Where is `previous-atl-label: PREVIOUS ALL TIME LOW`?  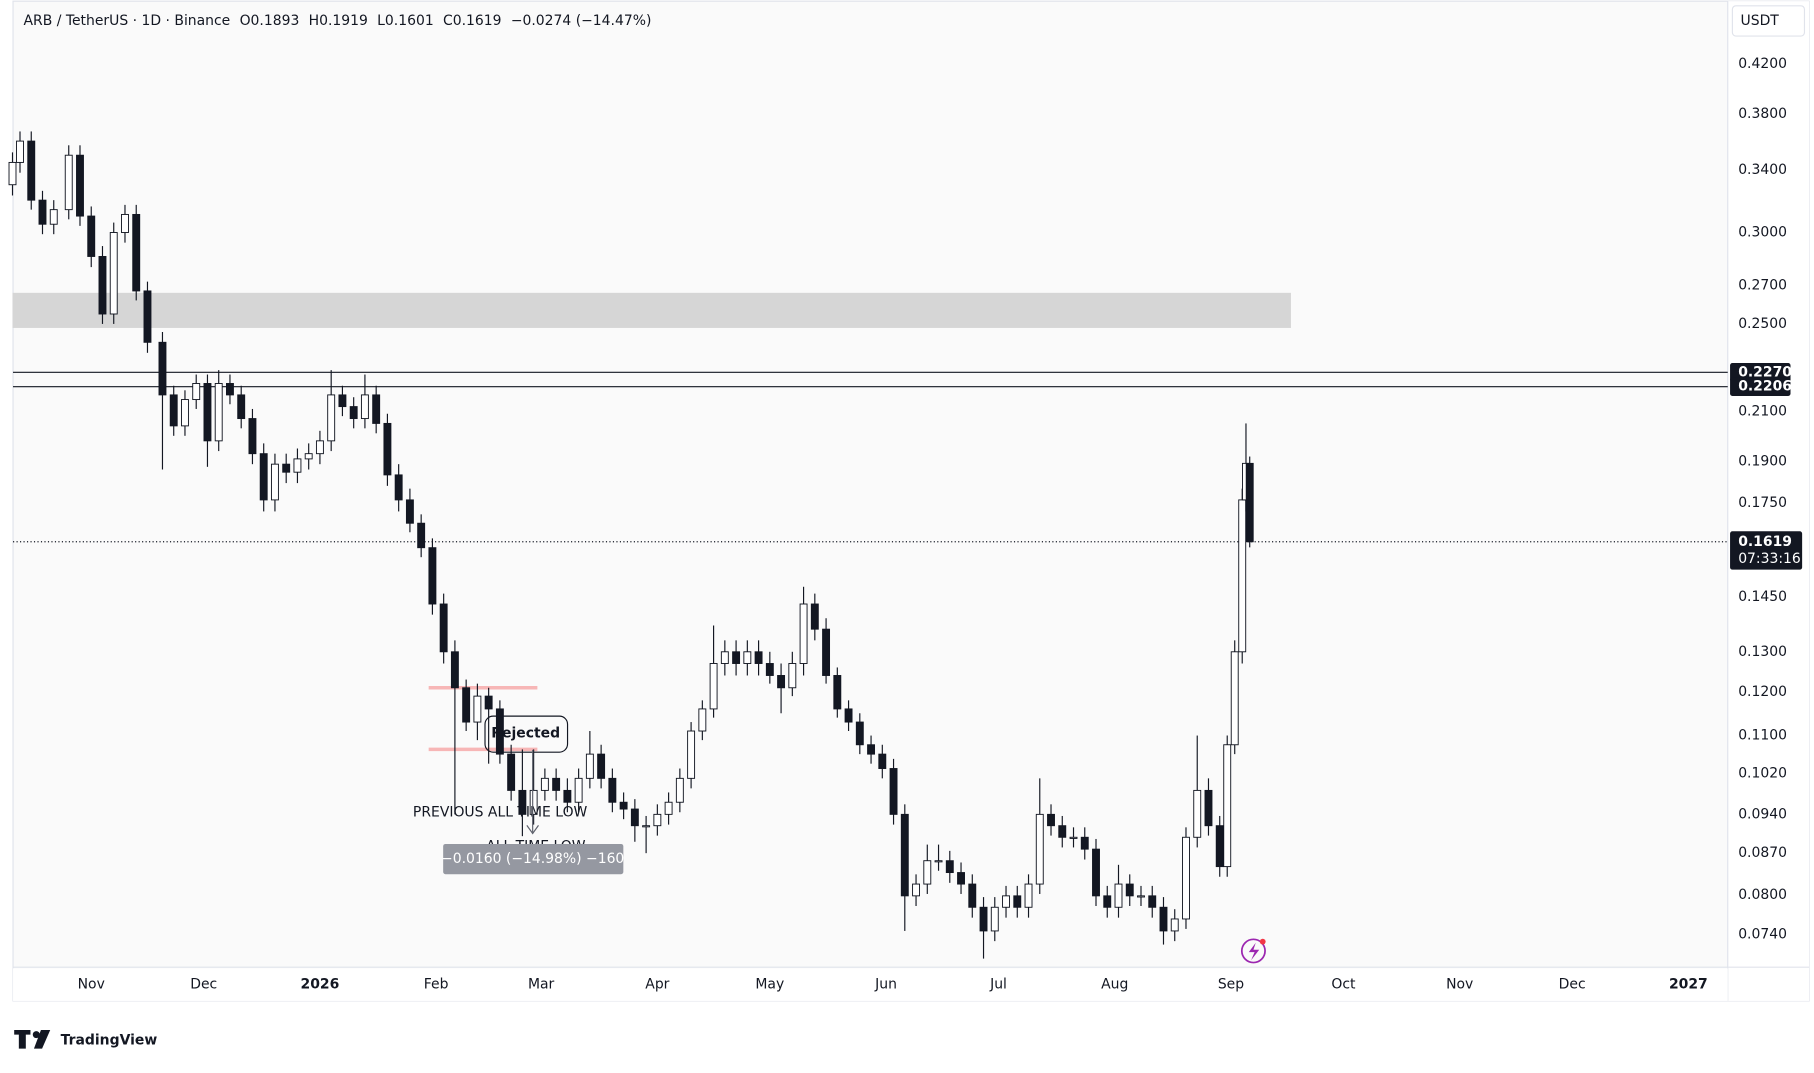
previous-atl-label: PREVIOUS ALL TIME LOW is located at coordinates (500, 813).